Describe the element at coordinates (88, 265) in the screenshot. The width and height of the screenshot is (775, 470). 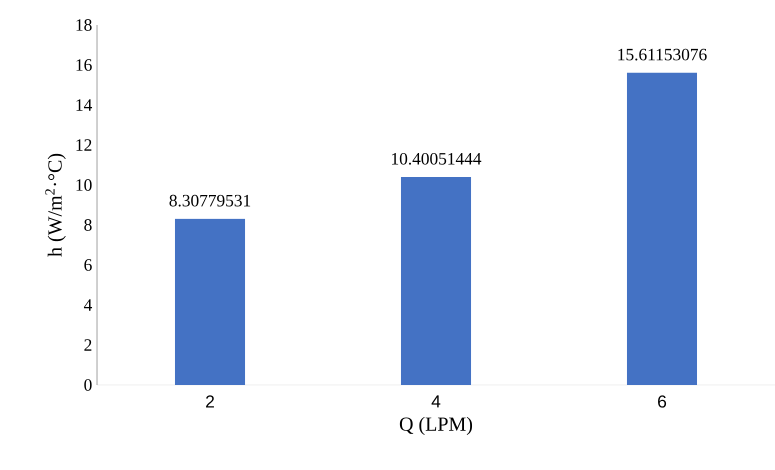
I see `y-tick-label: 6` at that location.